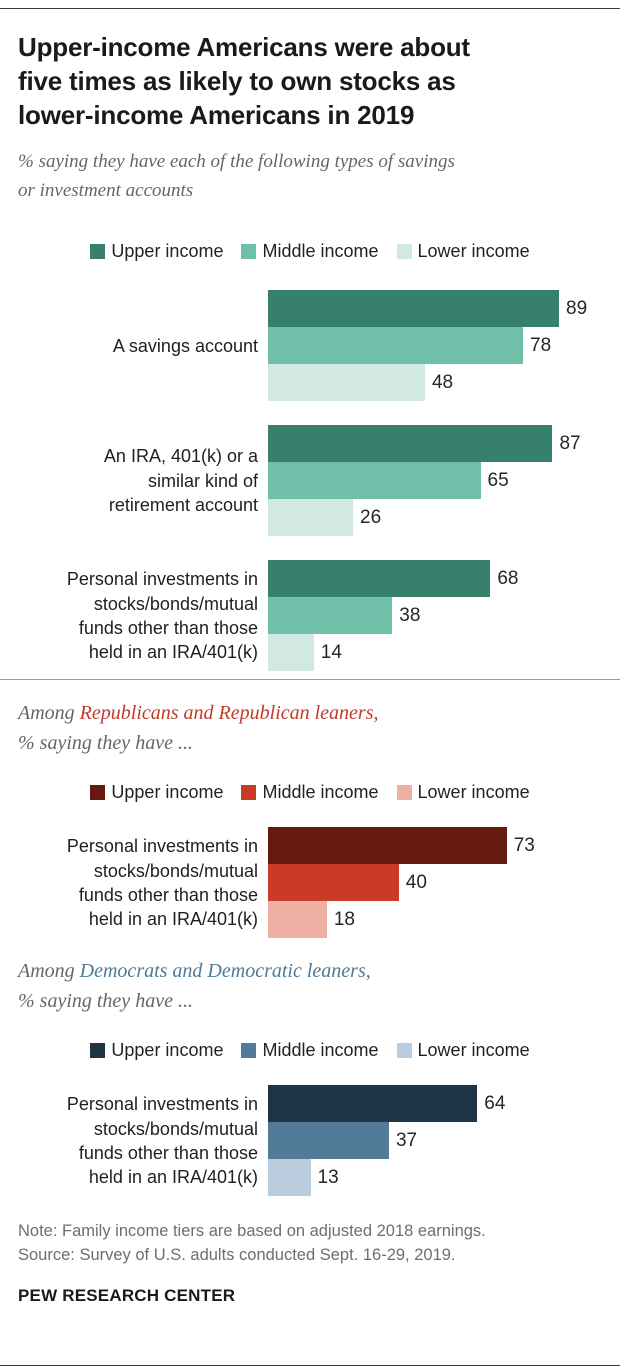  I want to click on bar-value: 87, so click(570, 443).